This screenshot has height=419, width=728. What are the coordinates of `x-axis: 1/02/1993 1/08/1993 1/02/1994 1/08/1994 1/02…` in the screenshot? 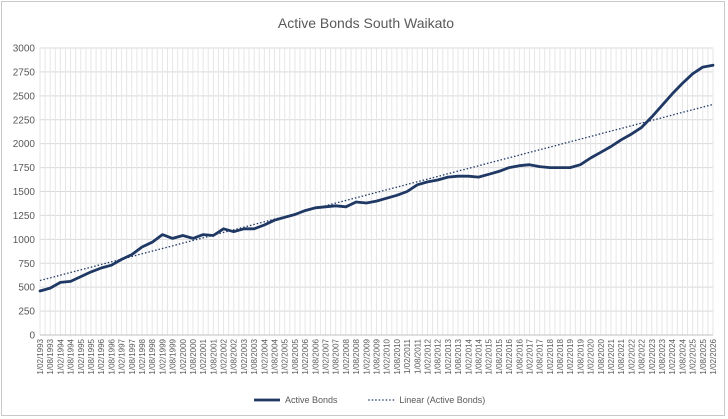 It's located at (377, 354).